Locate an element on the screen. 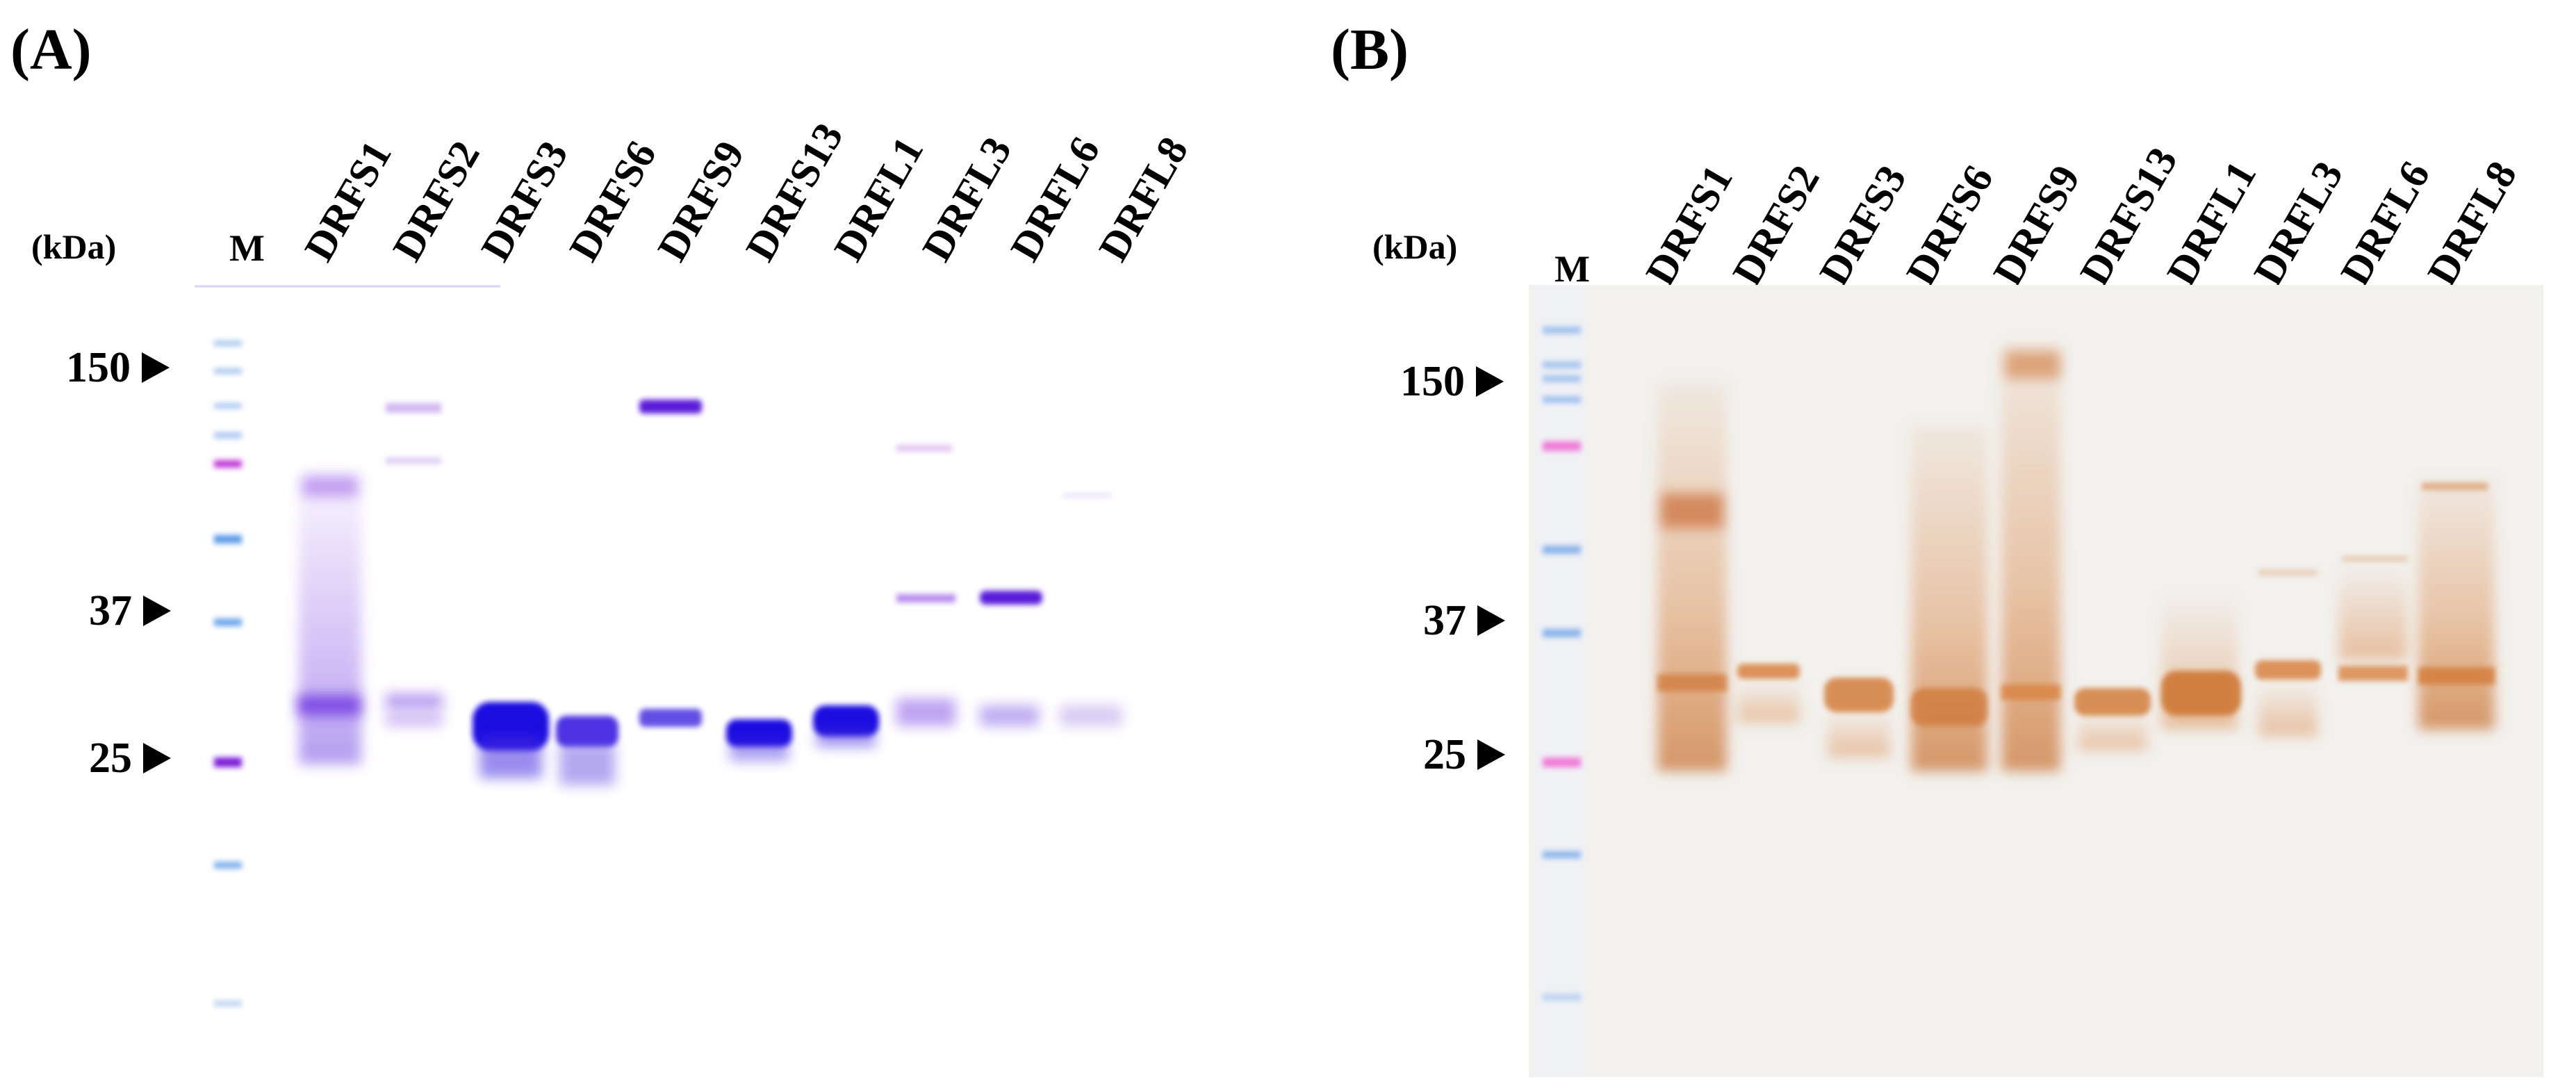  panel-b-marker-25: 25 is located at coordinates (1464, 754).